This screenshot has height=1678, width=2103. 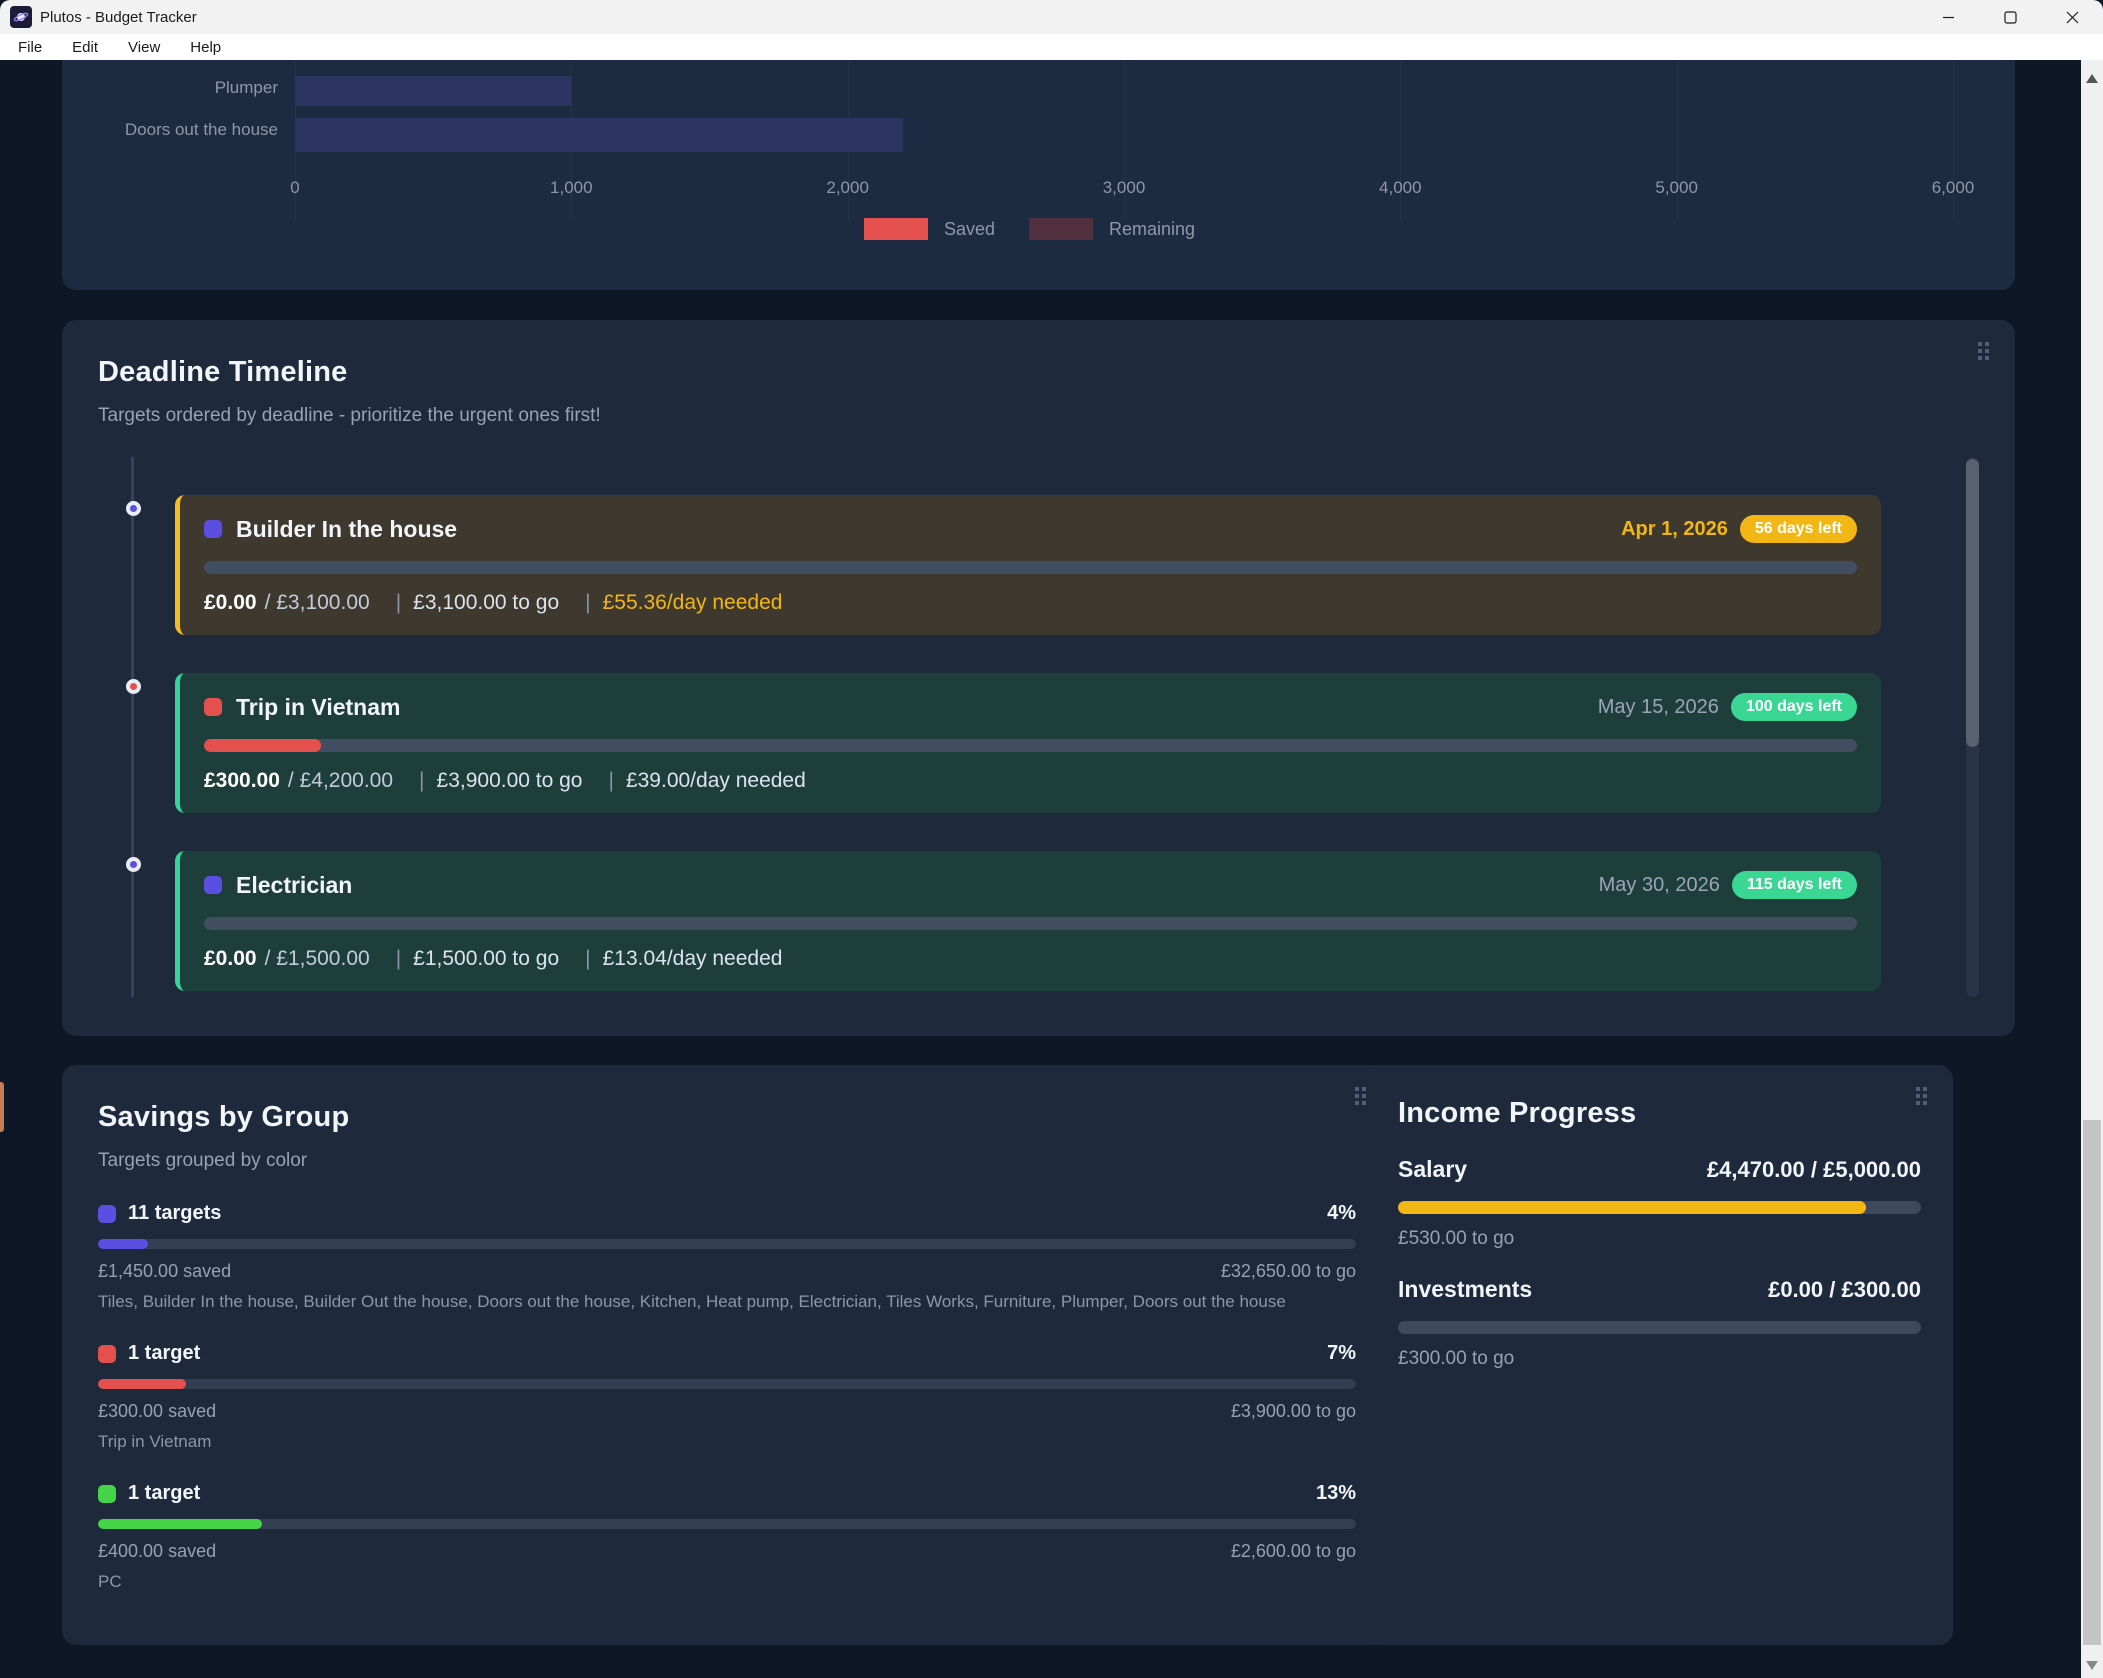 I want to click on deadline-date: Apr 1, 2026, so click(x=1674, y=528).